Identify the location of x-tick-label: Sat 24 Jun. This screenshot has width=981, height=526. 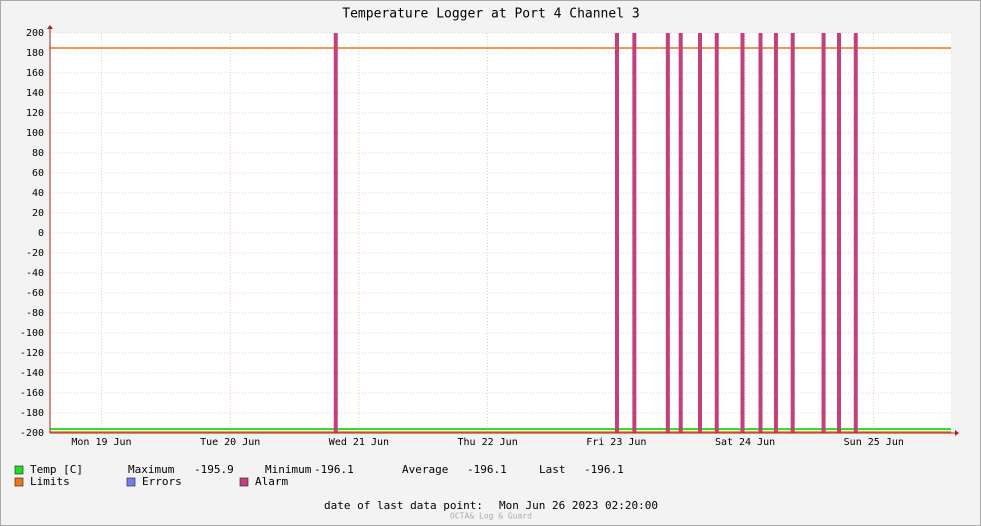
(745, 442).